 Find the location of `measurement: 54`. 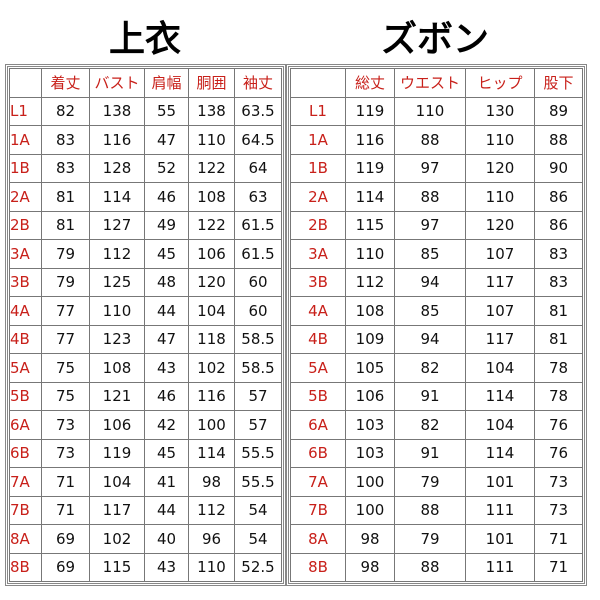

measurement: 54 is located at coordinates (258, 539).